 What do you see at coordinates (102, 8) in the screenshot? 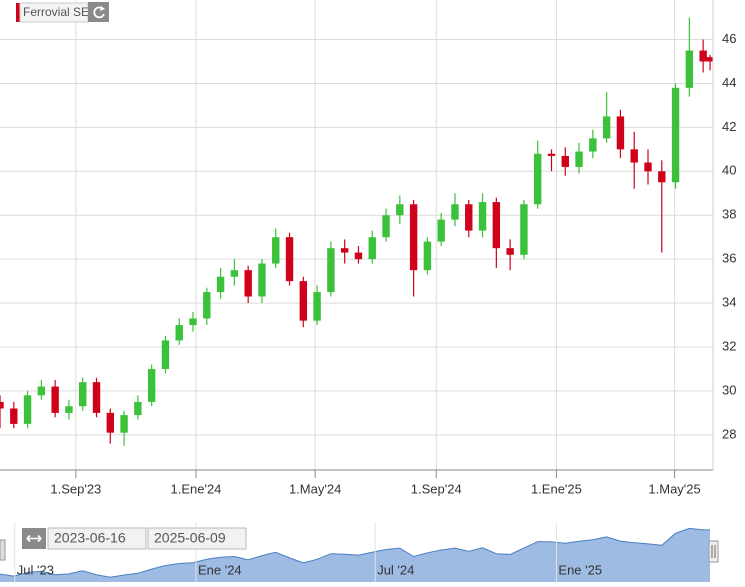
I see `reload-icon-arrow` at bounding box center [102, 8].